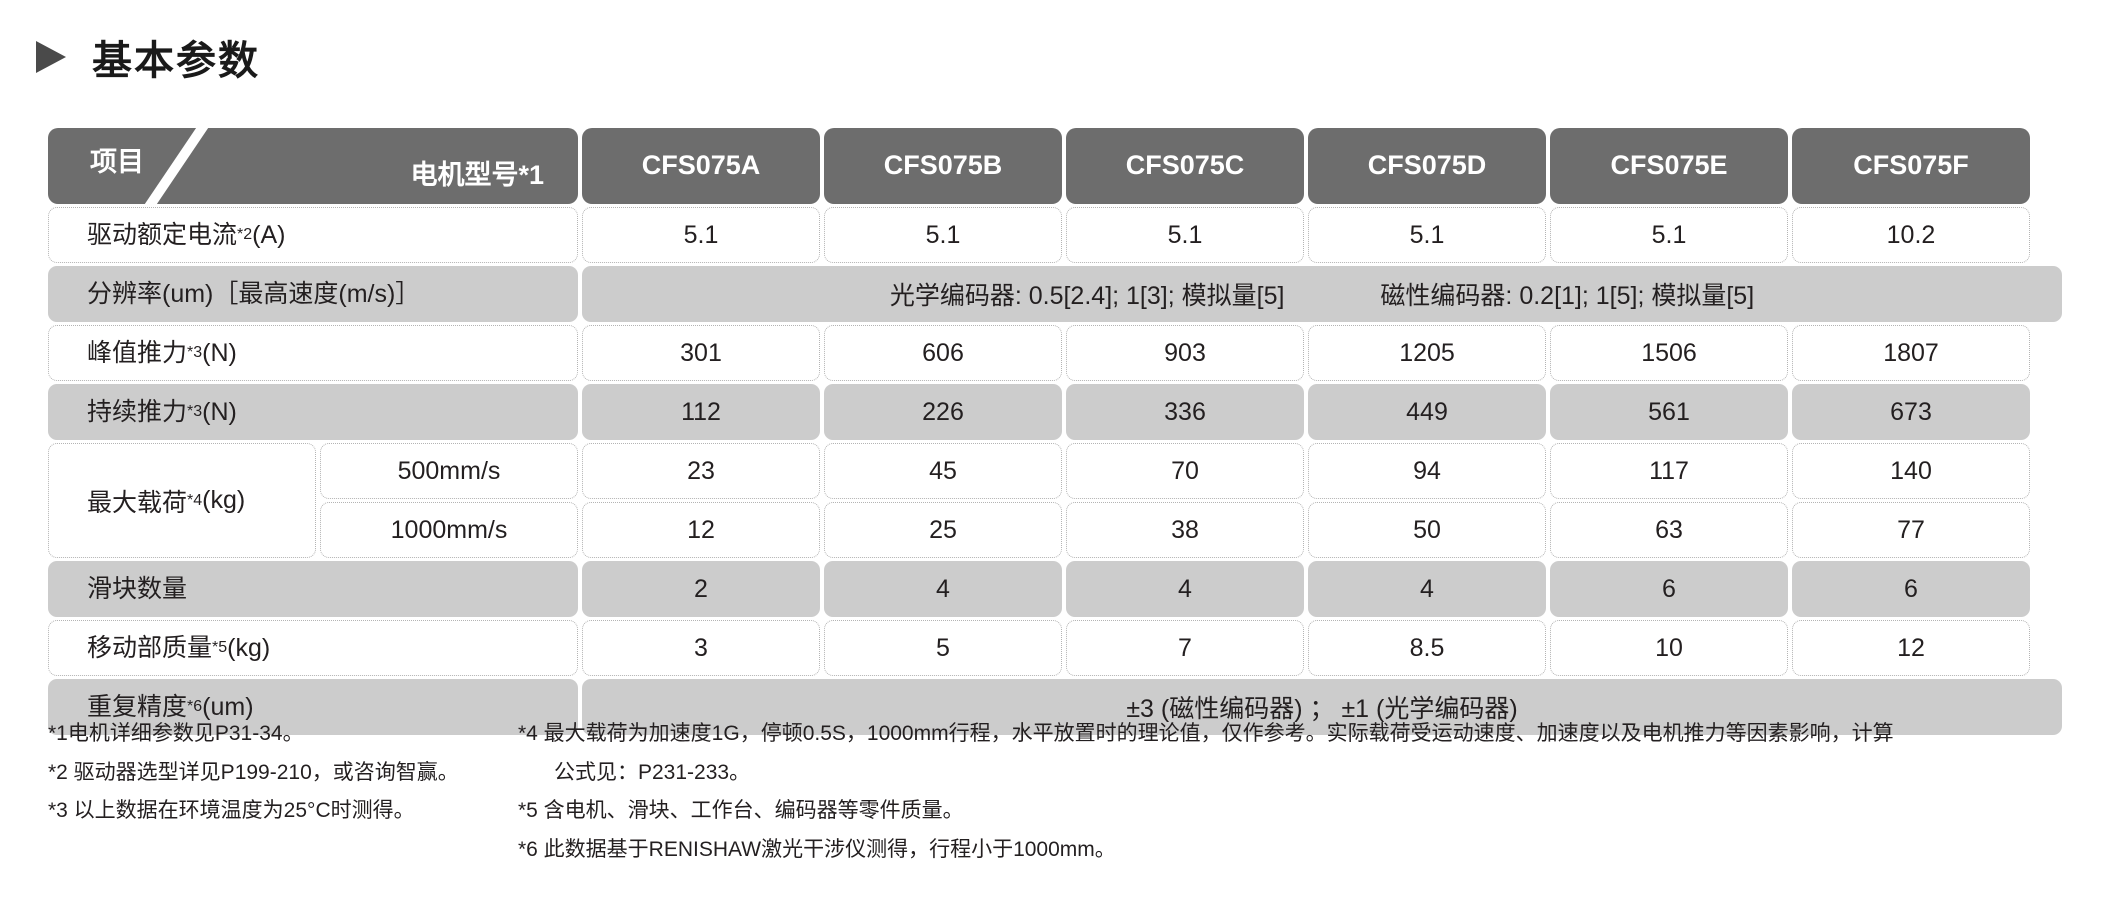 This screenshot has width=2111, height=920. I want to click on cell-value: 449, so click(1427, 412).